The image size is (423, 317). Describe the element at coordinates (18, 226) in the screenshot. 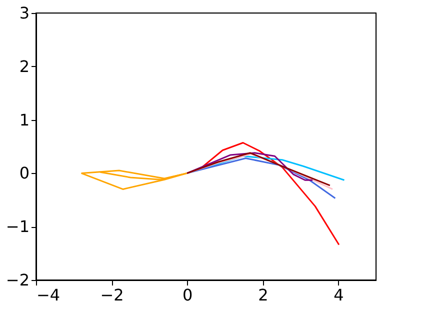

I see `y-tick-label: −1` at that location.